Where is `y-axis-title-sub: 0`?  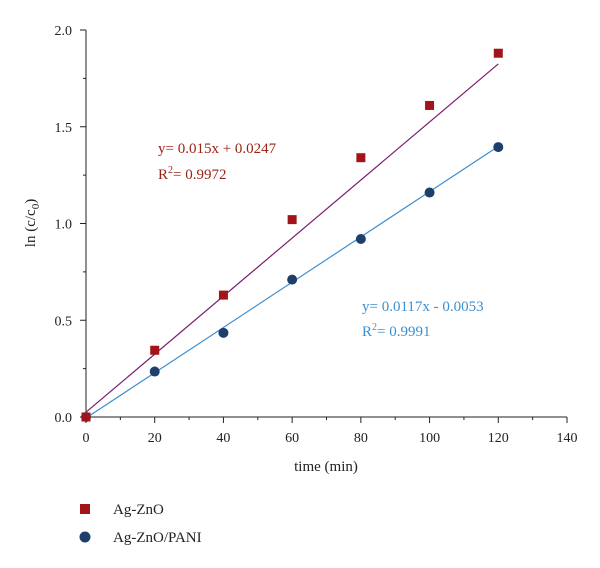 y-axis-title-sub: 0 is located at coordinates (36, 206).